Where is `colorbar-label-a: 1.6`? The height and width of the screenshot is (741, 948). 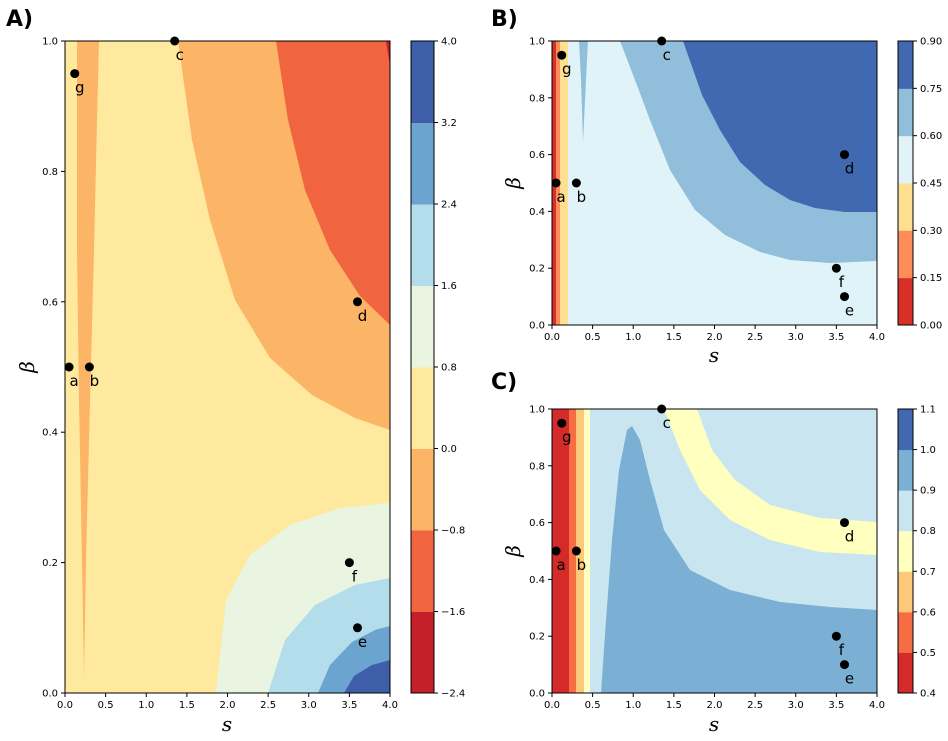
colorbar-label-a: 1.6 is located at coordinates (449, 286).